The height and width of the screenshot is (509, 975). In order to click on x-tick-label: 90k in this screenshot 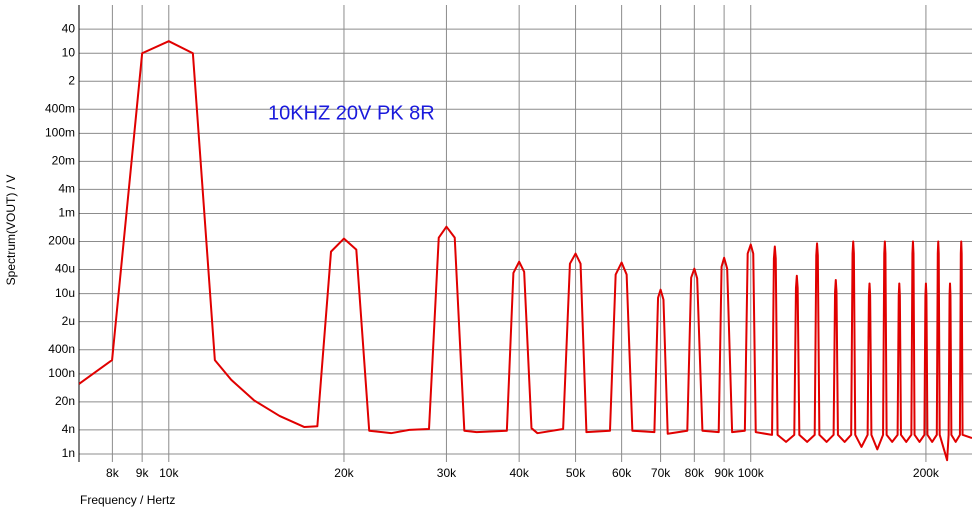, I will do `click(724, 473)`.